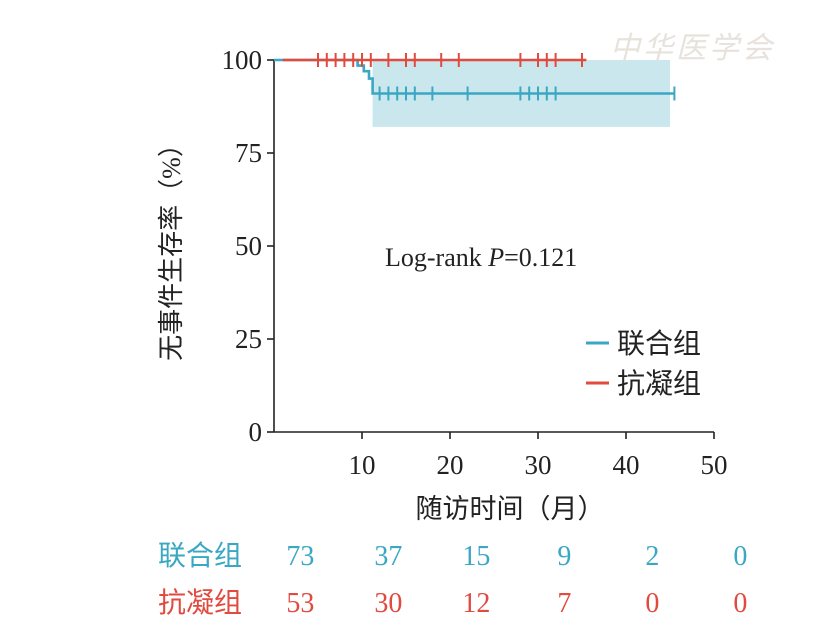 The image size is (840, 627). I want to click on x-tick-label: 30, so click(538, 465).